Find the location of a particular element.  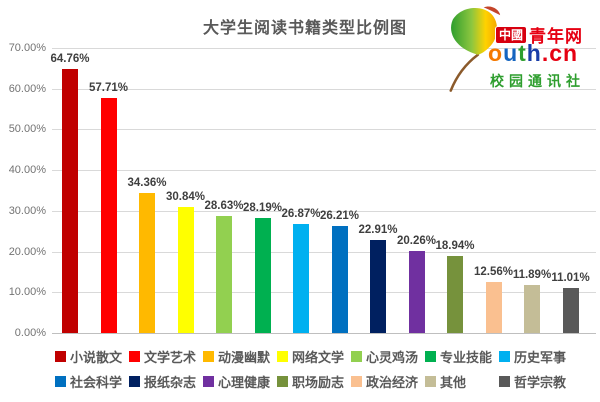

bar-value-label: 26.87% is located at coordinates (301, 213).